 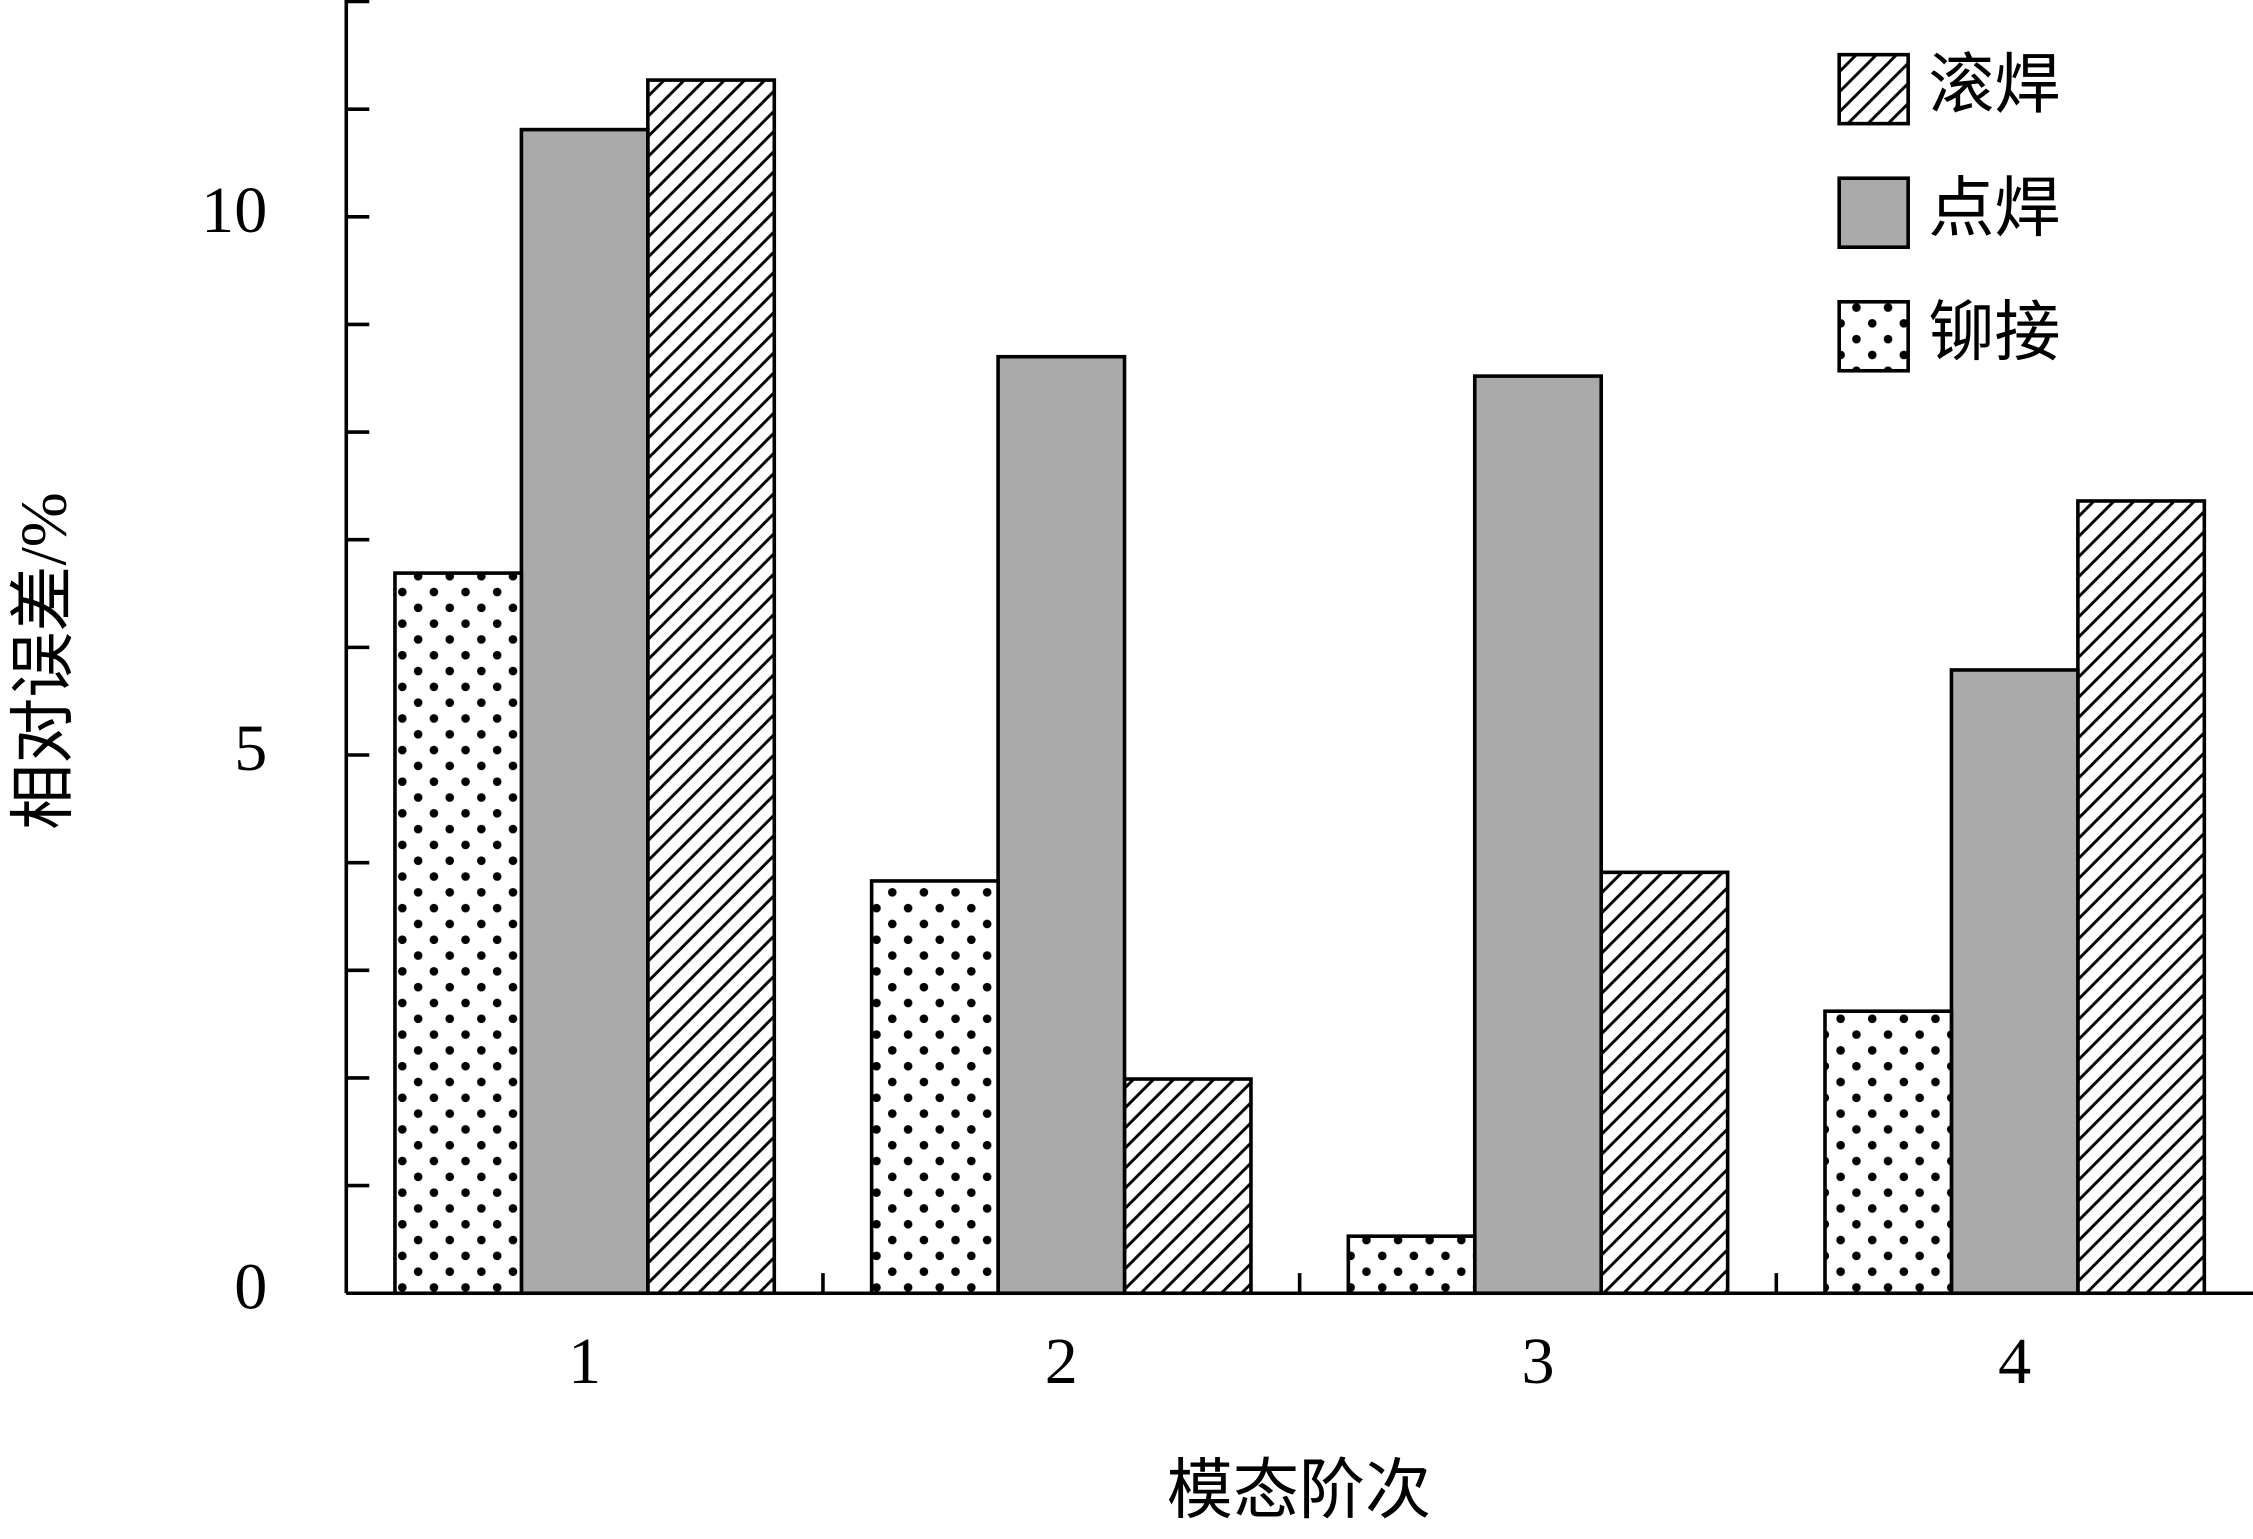 I want to click on legend-label: 滚焊, so click(x=1994, y=85).